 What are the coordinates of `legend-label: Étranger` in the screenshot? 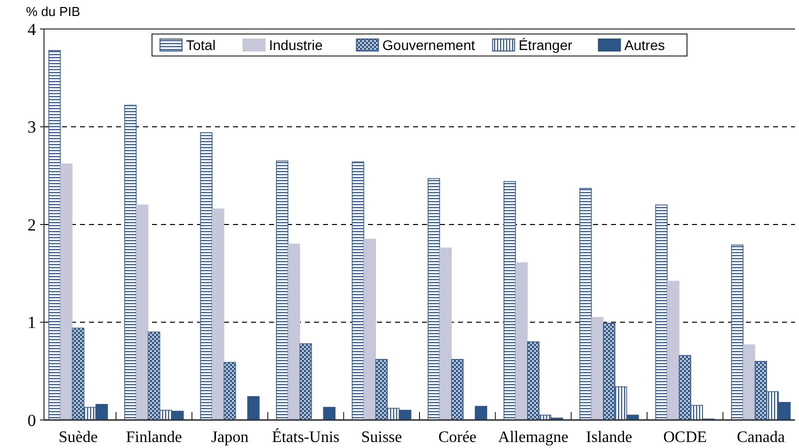 It's located at (545, 44).